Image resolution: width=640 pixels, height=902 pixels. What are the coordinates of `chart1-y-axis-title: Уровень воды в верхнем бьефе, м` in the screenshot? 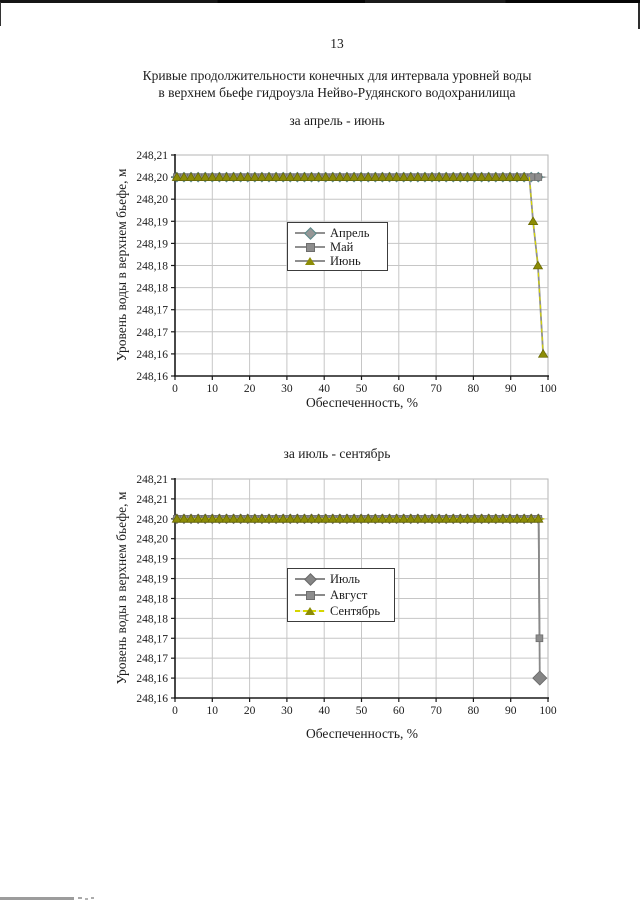 It's located at (121, 265).